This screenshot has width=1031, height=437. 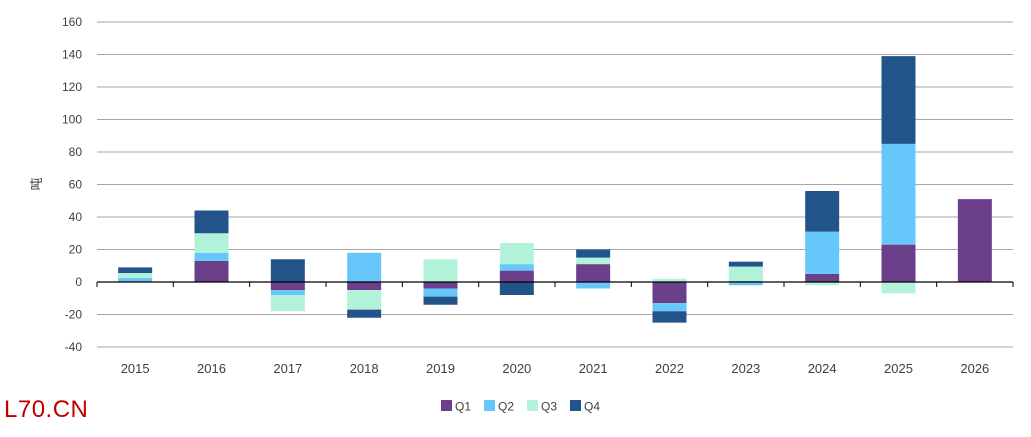 I want to click on bar-q1-2019, so click(x=440, y=285).